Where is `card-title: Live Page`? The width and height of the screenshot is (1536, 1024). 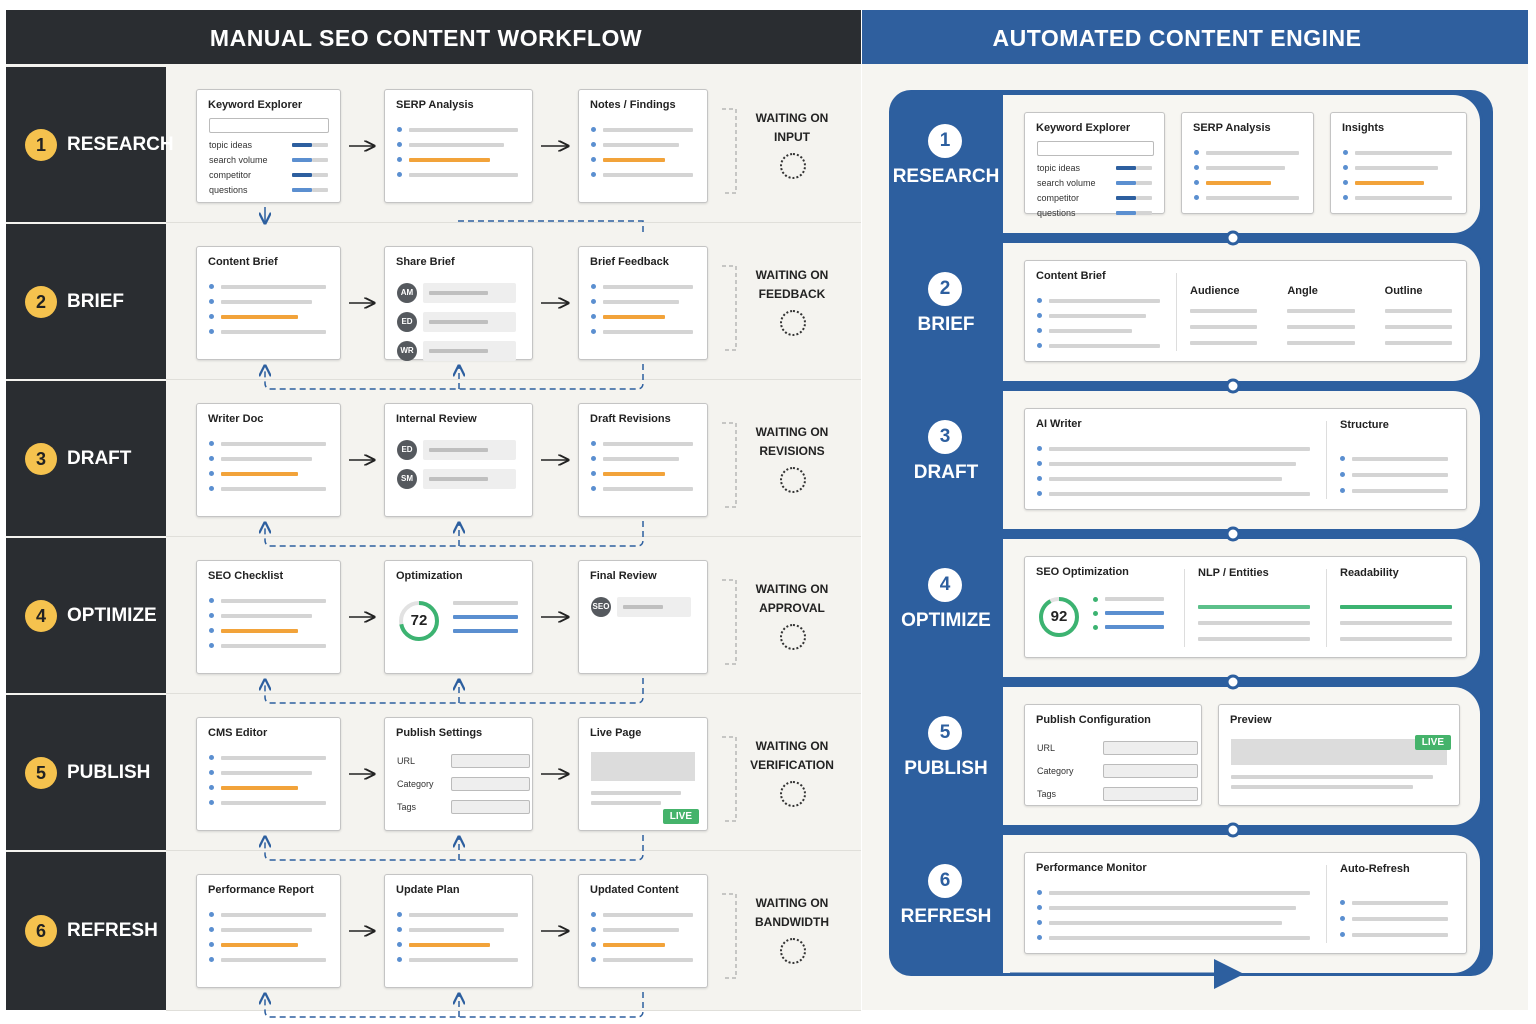 card-title: Live Page is located at coordinates (616, 733).